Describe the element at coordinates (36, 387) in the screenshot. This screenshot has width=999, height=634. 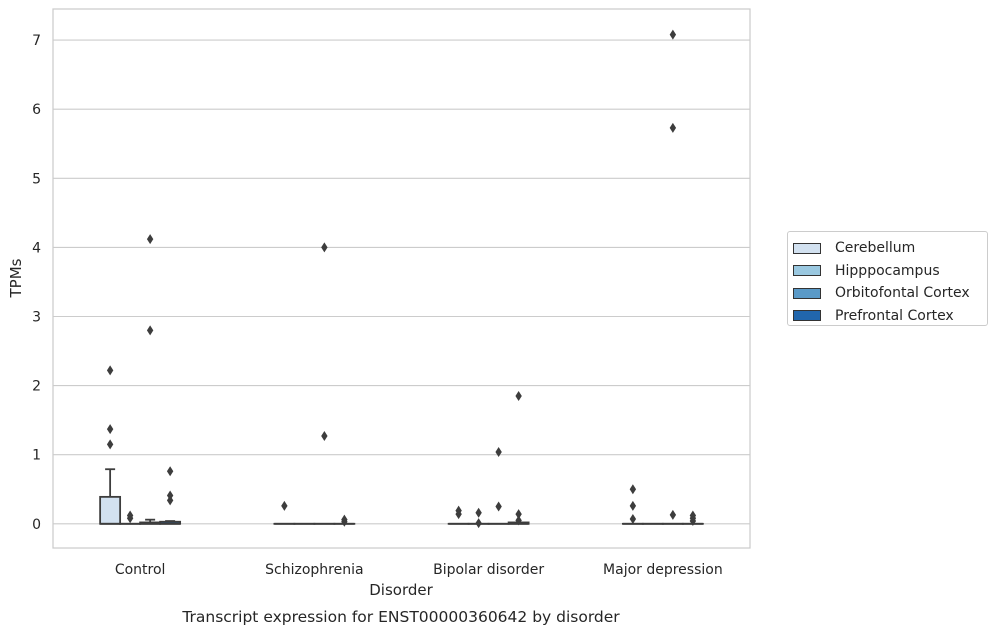
I see `y-tick-label: 2` at that location.